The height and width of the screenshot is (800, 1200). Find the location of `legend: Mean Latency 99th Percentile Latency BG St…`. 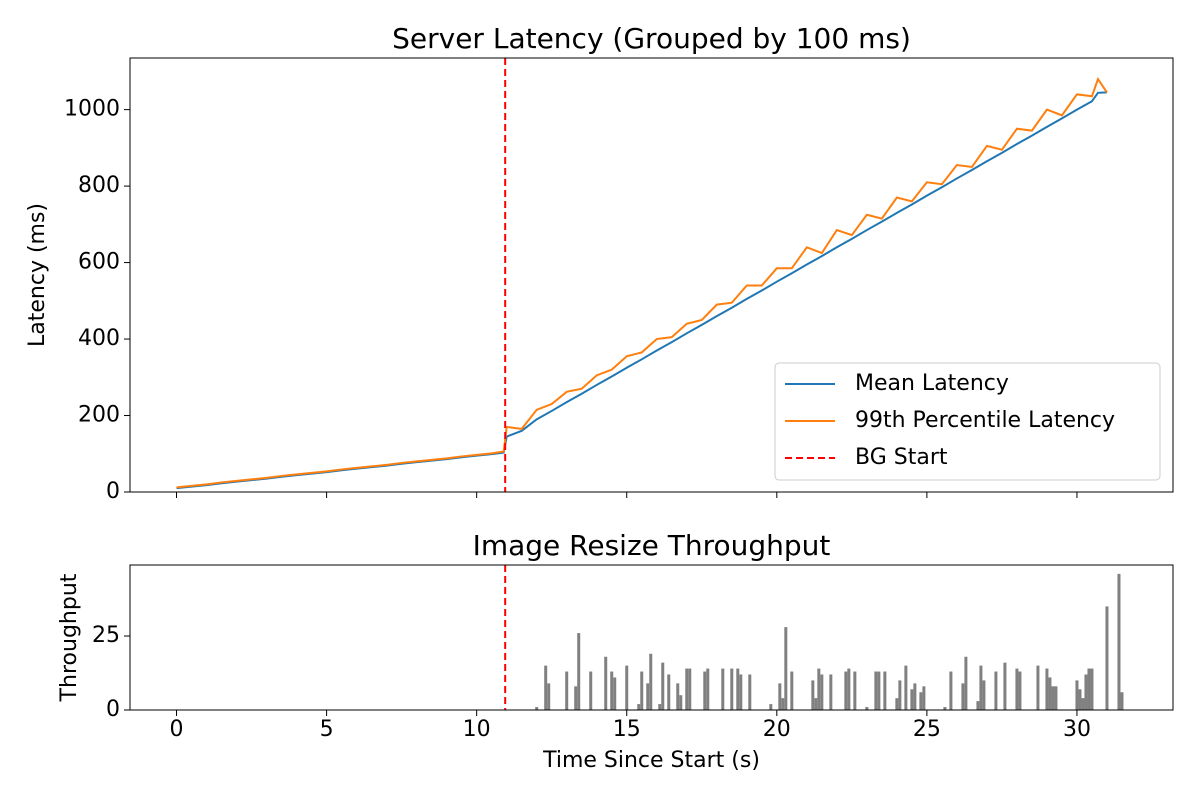

legend: Mean Latency 99th Percentile Latency BG St… is located at coordinates (967, 421).